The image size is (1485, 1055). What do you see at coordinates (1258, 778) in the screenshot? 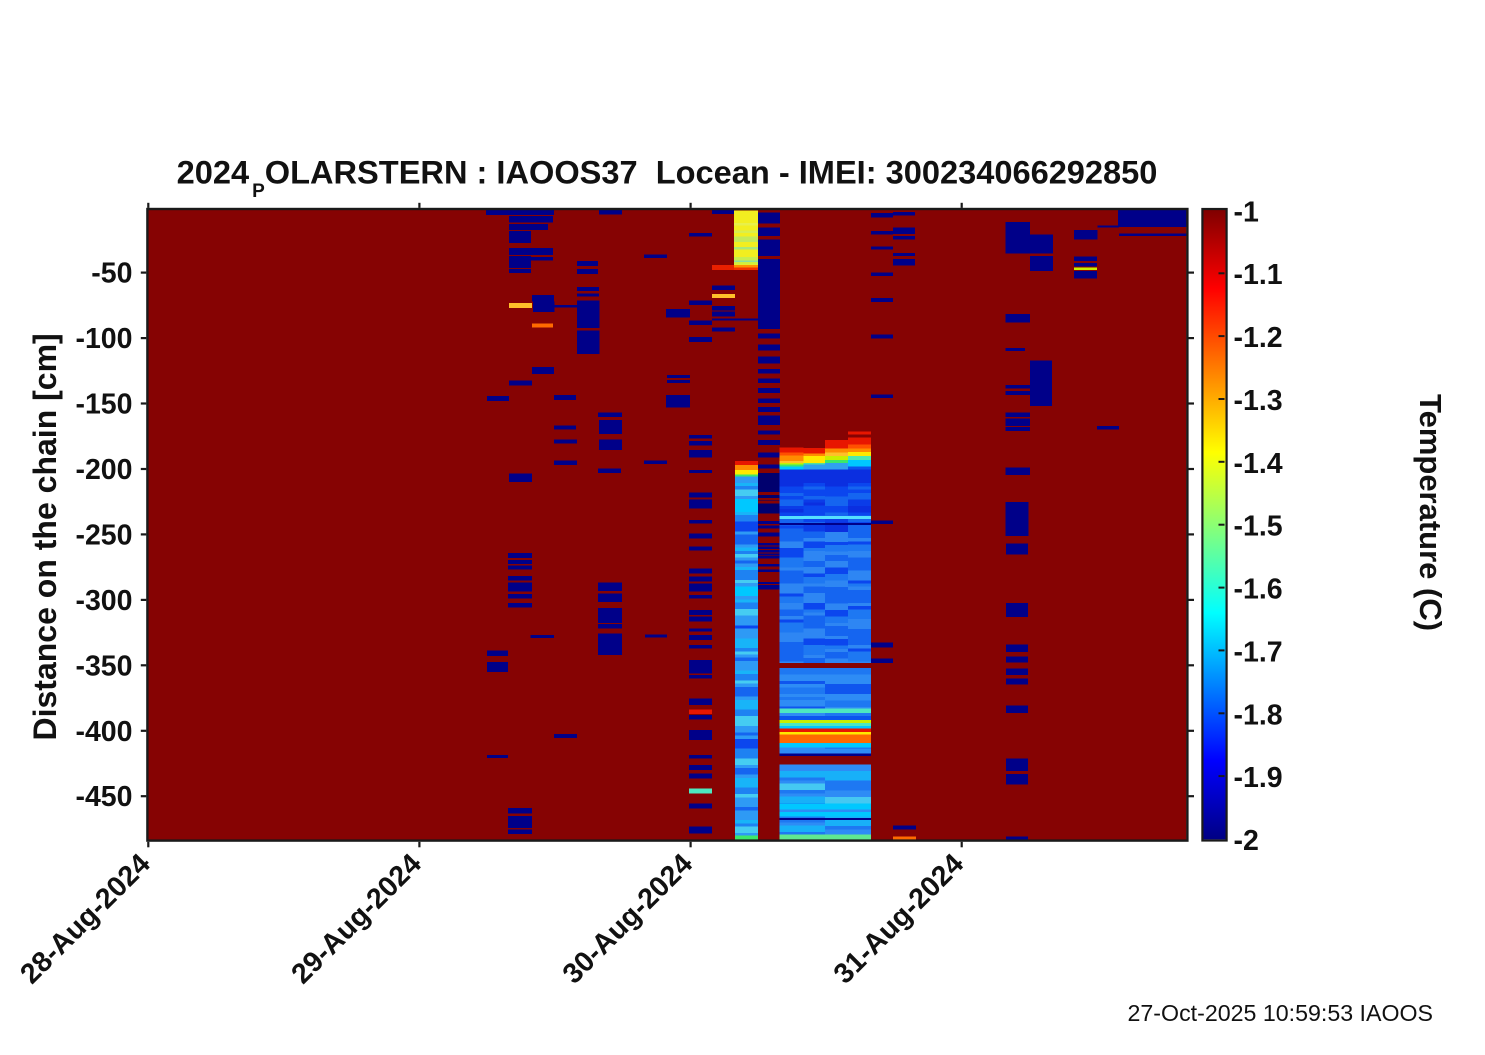
I see `svg-text: -1.9` at bounding box center [1258, 778].